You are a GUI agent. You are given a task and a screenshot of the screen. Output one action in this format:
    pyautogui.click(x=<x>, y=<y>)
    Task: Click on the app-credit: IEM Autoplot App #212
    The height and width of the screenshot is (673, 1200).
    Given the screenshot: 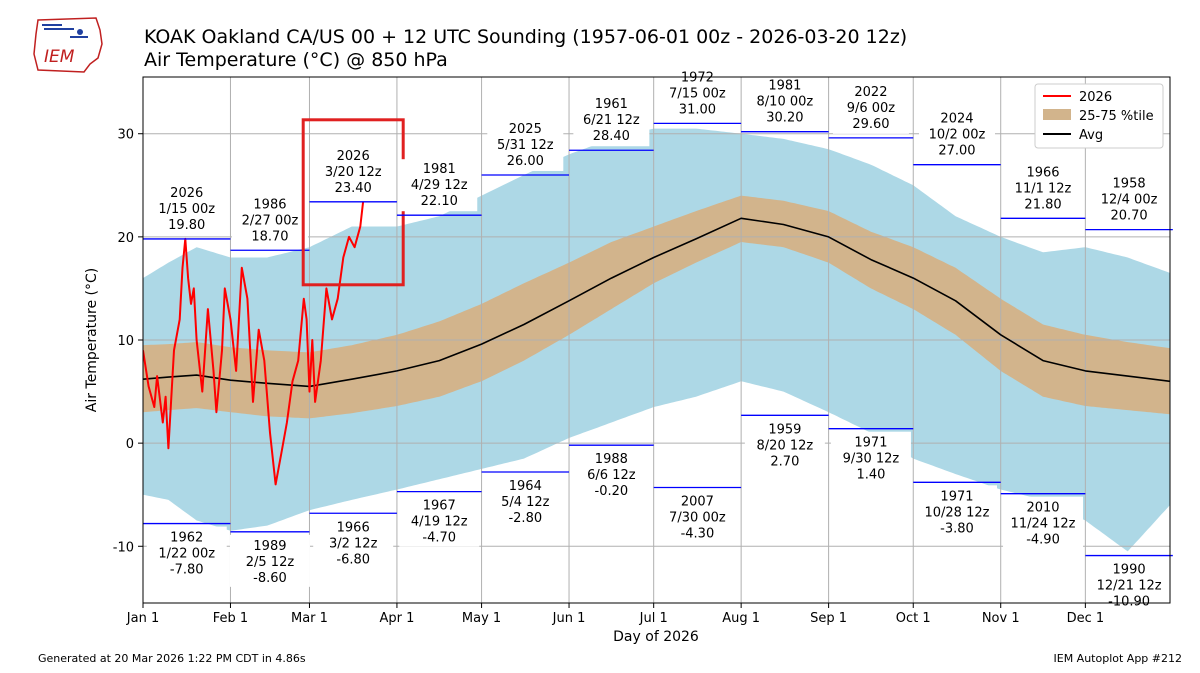 What is the action you would take?
    pyautogui.click(x=1118, y=658)
    